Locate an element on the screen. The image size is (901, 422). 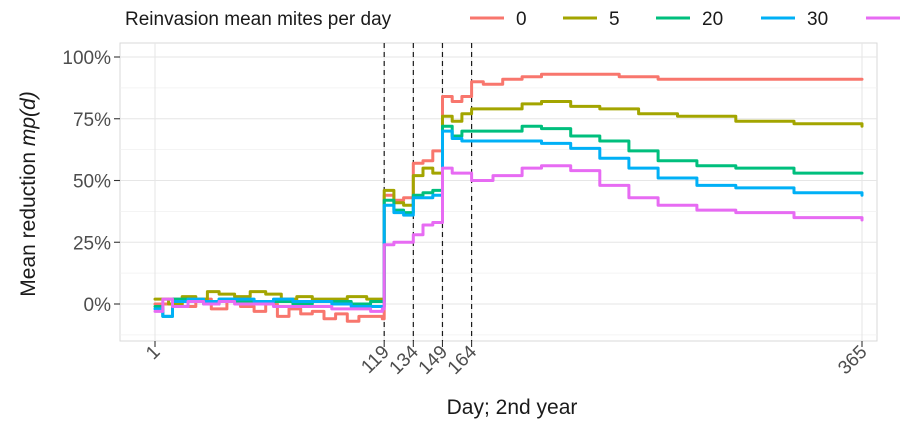
x-tick-label: 365 is located at coordinates (852, 360).